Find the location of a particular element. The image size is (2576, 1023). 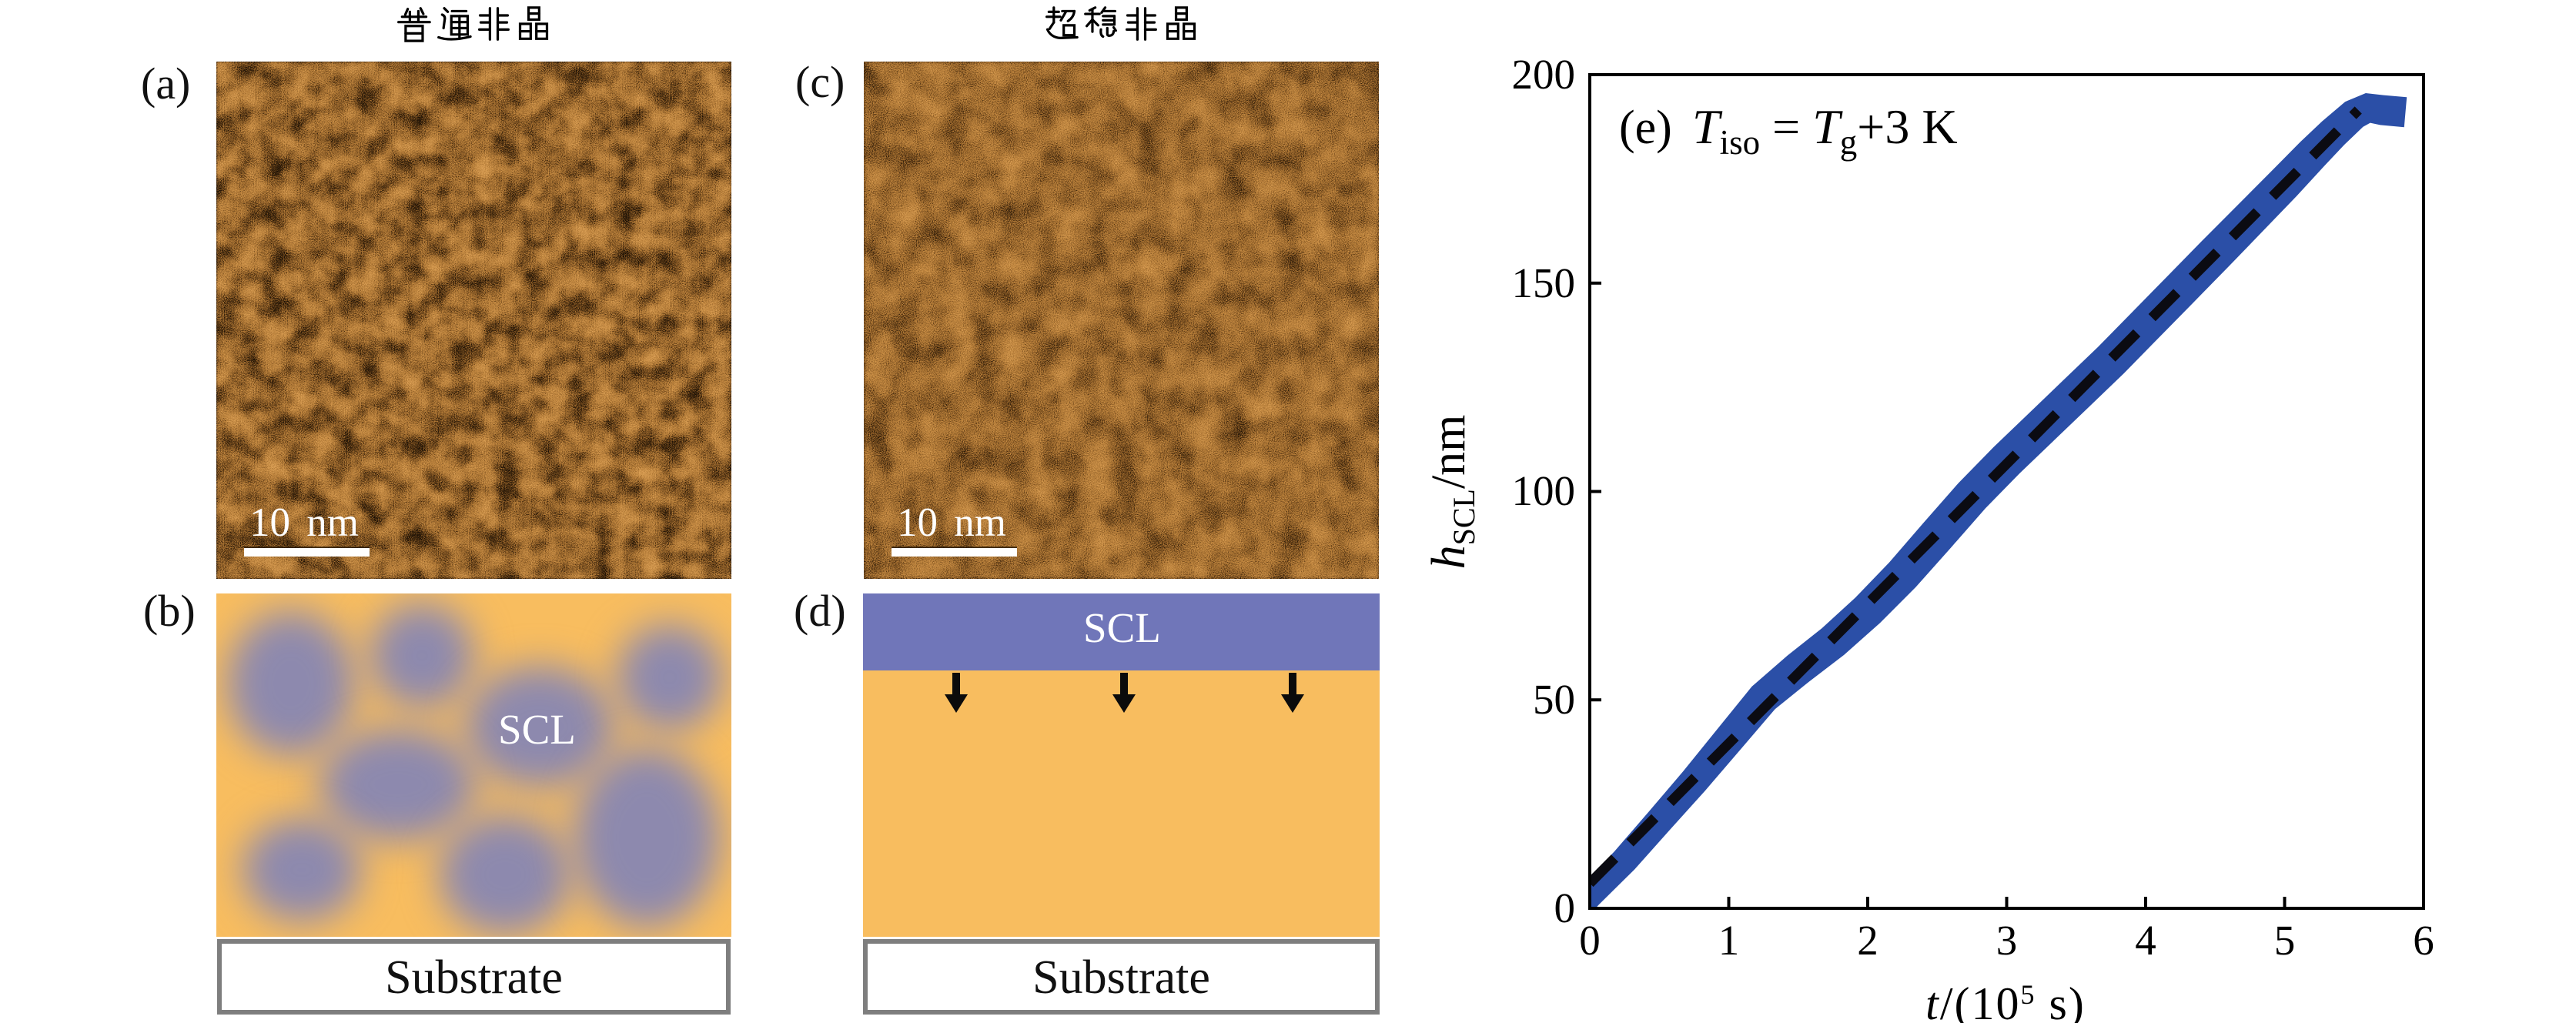

svg-text: 200 is located at coordinates (1544, 74).